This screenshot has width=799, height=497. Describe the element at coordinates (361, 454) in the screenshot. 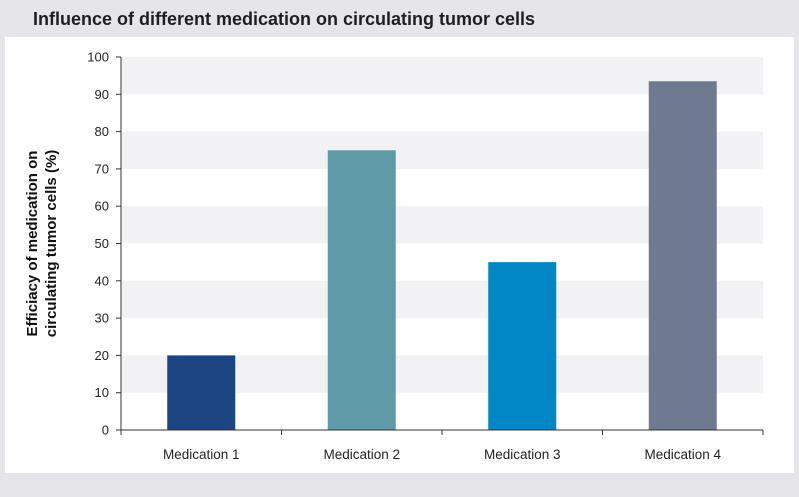

I see `x-tick-label: Medication 2` at that location.